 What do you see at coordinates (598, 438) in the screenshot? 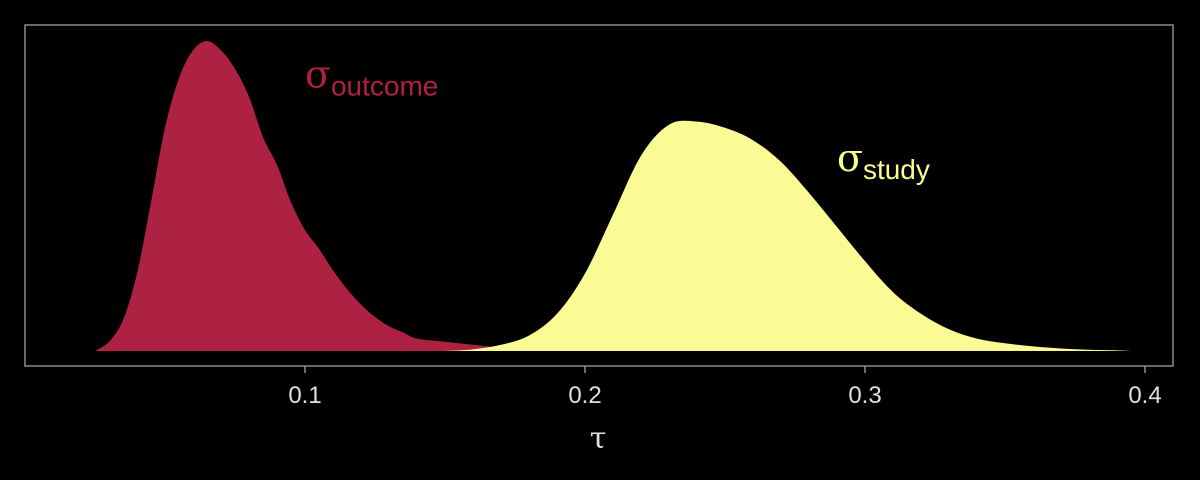
I see `x-axis-title: τ` at bounding box center [598, 438].